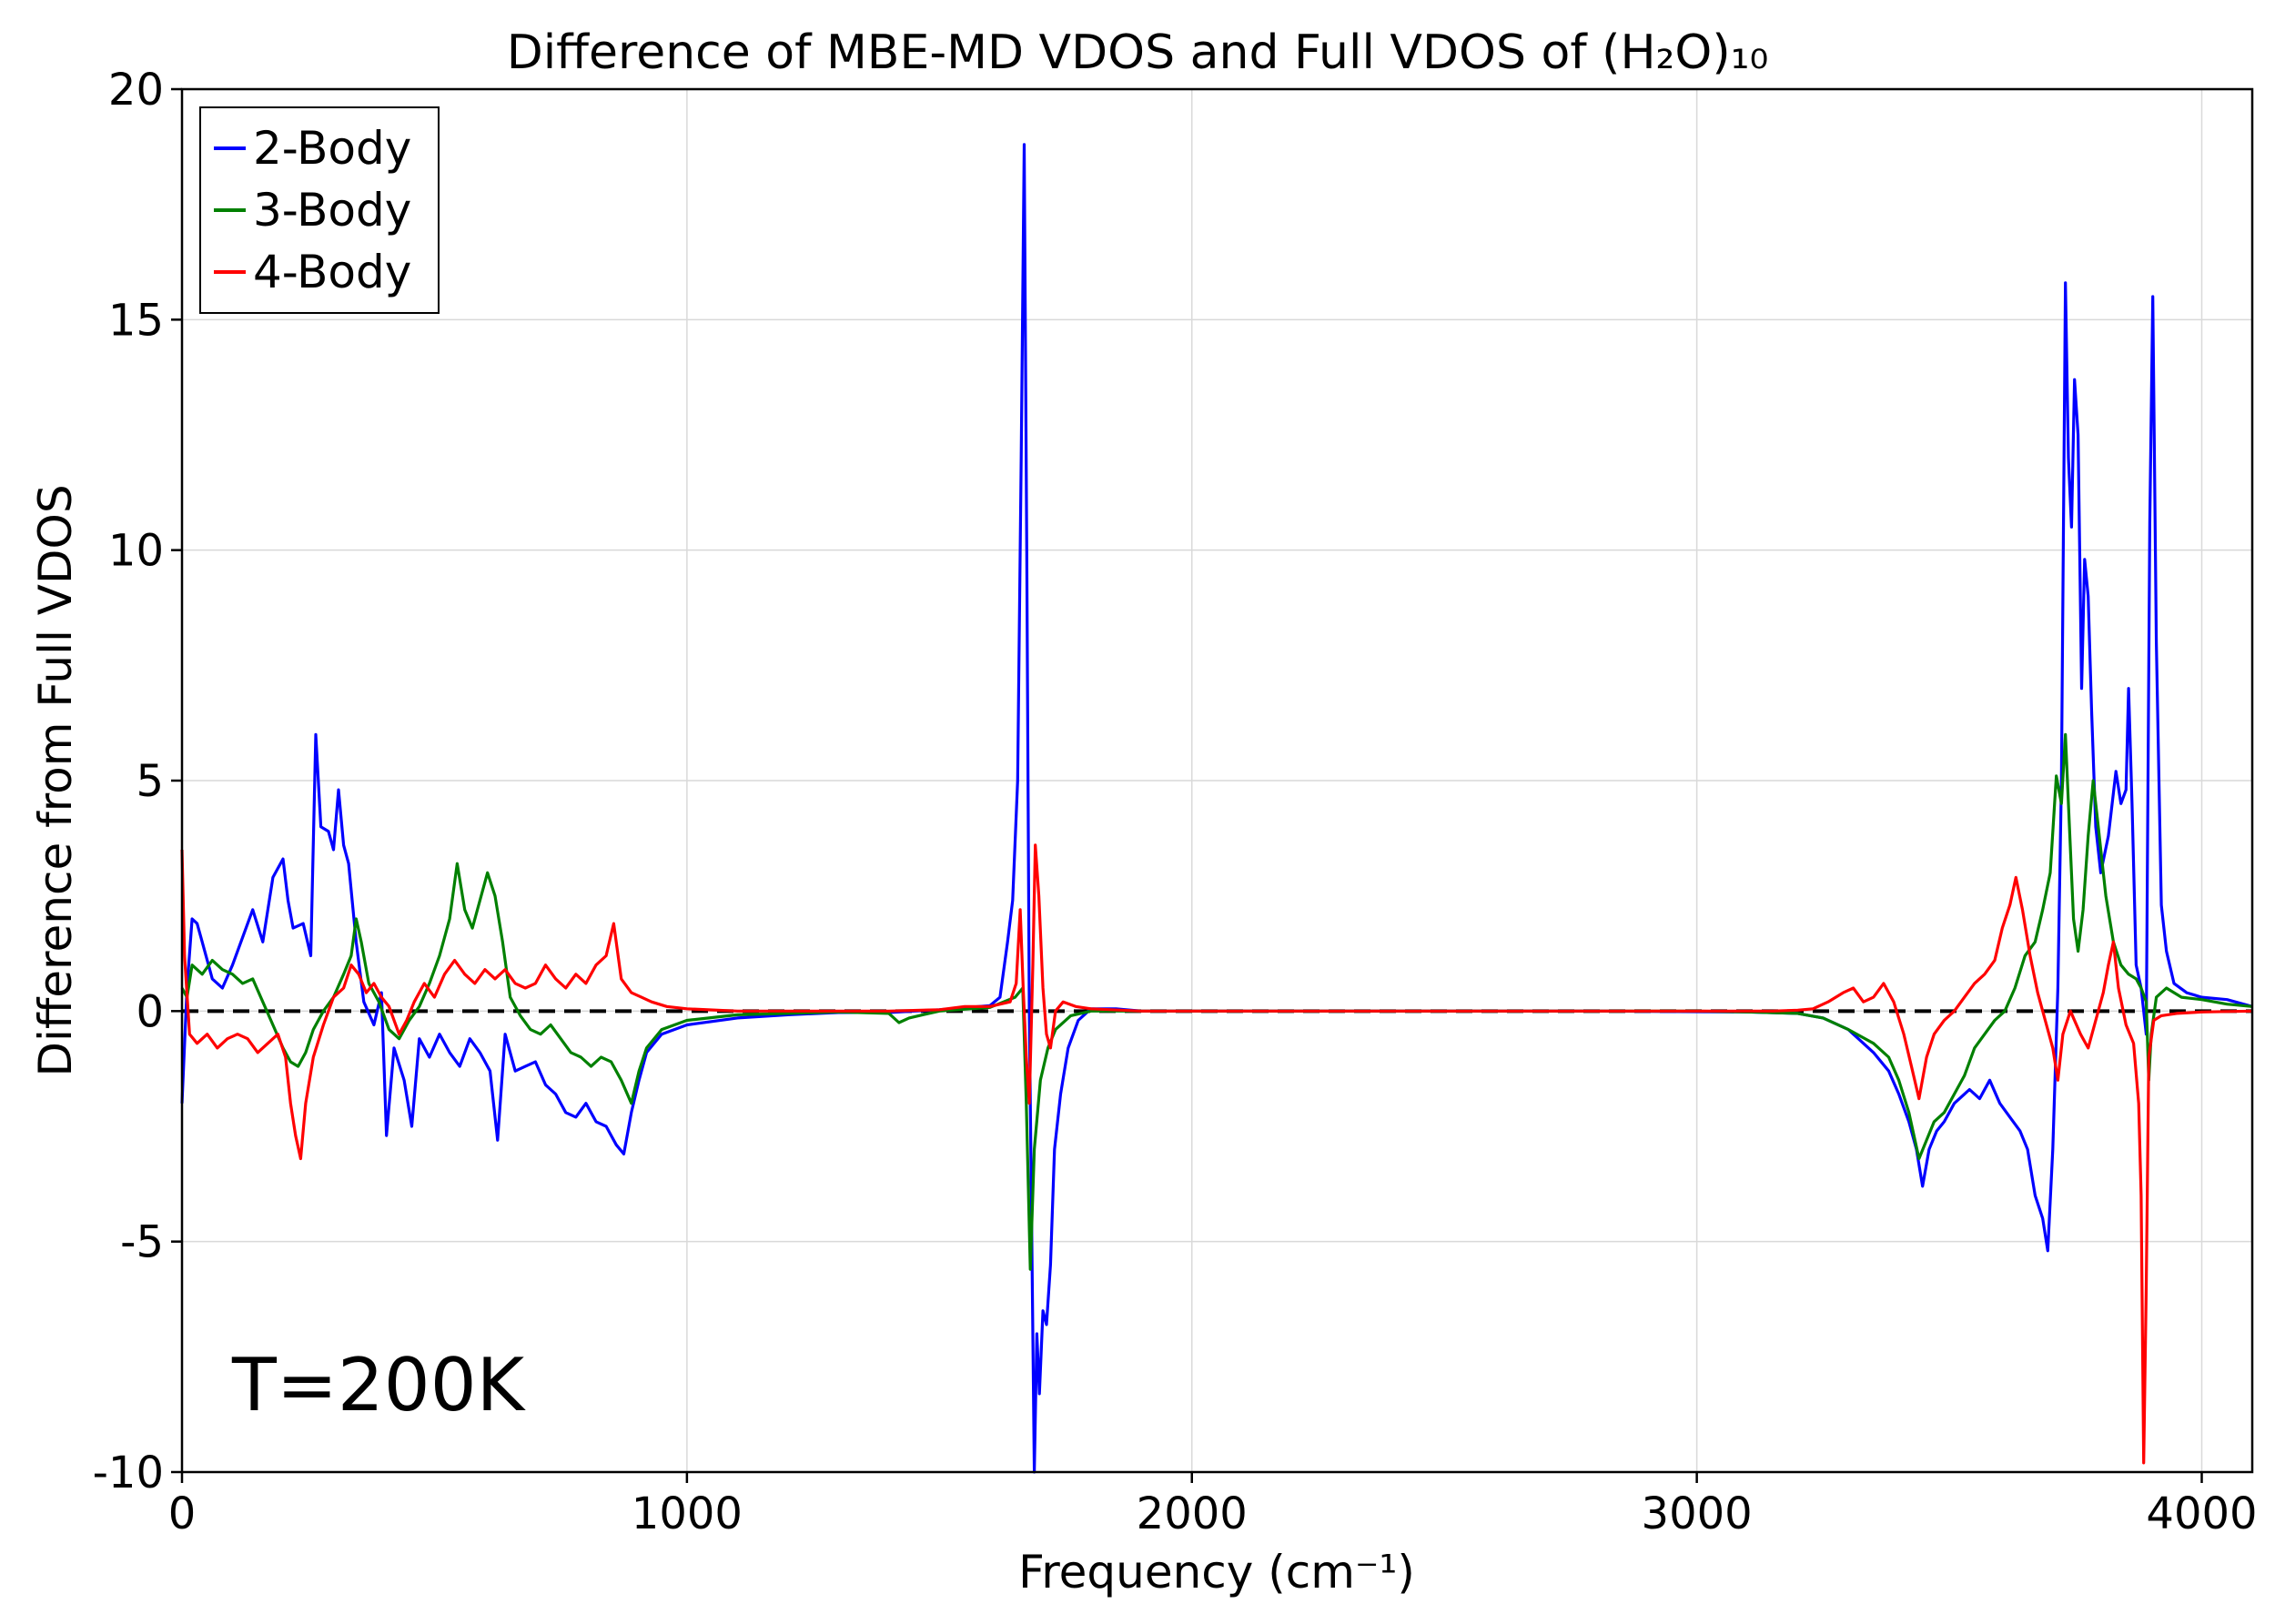 This screenshot has width=2275, height=1624. Describe the element at coordinates (136, 320) in the screenshot. I see `y-tick-label: 15` at that location.